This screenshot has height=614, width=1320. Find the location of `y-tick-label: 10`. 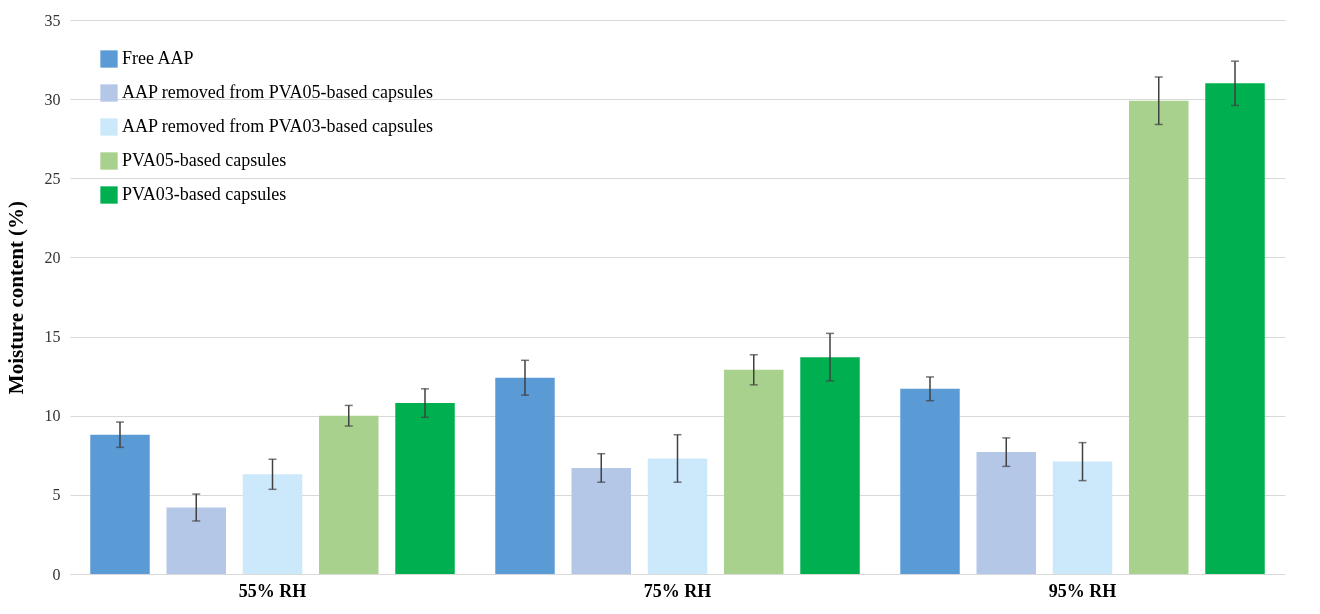

y-tick-label: 10 is located at coordinates (52, 416).